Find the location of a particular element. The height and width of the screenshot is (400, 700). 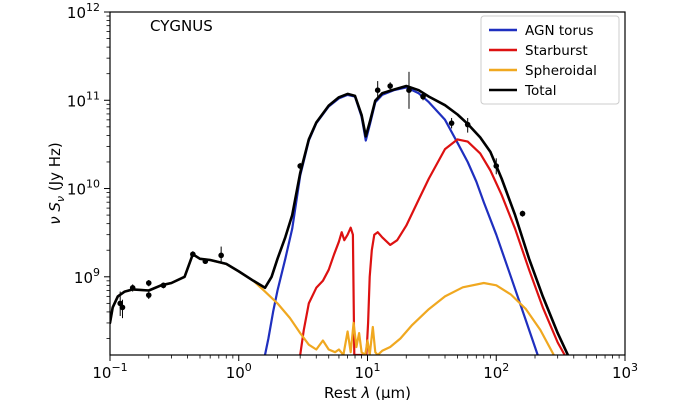

legend-label-starburst: Starburst is located at coordinates (556, 51).